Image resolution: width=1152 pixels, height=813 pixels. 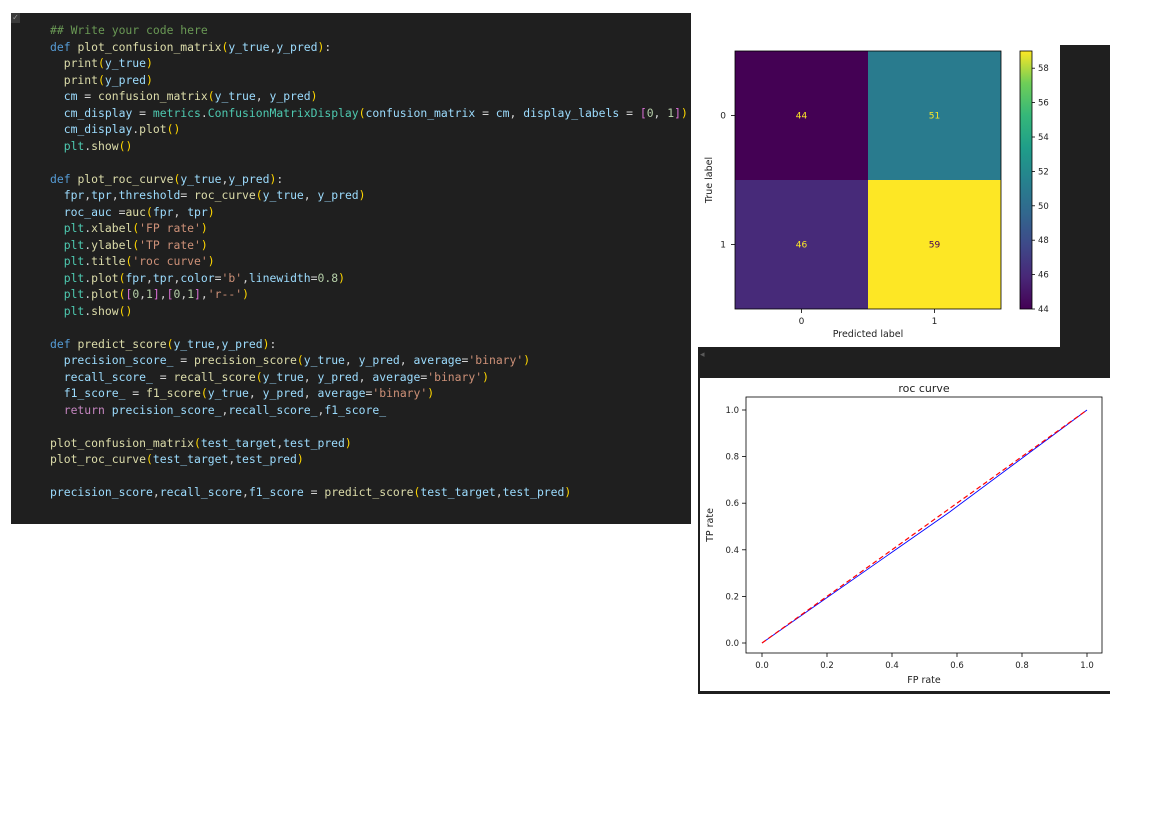 What do you see at coordinates (369, 344) in the screenshot?
I see `code-line: def predict_score(y_true,y_pred):` at bounding box center [369, 344].